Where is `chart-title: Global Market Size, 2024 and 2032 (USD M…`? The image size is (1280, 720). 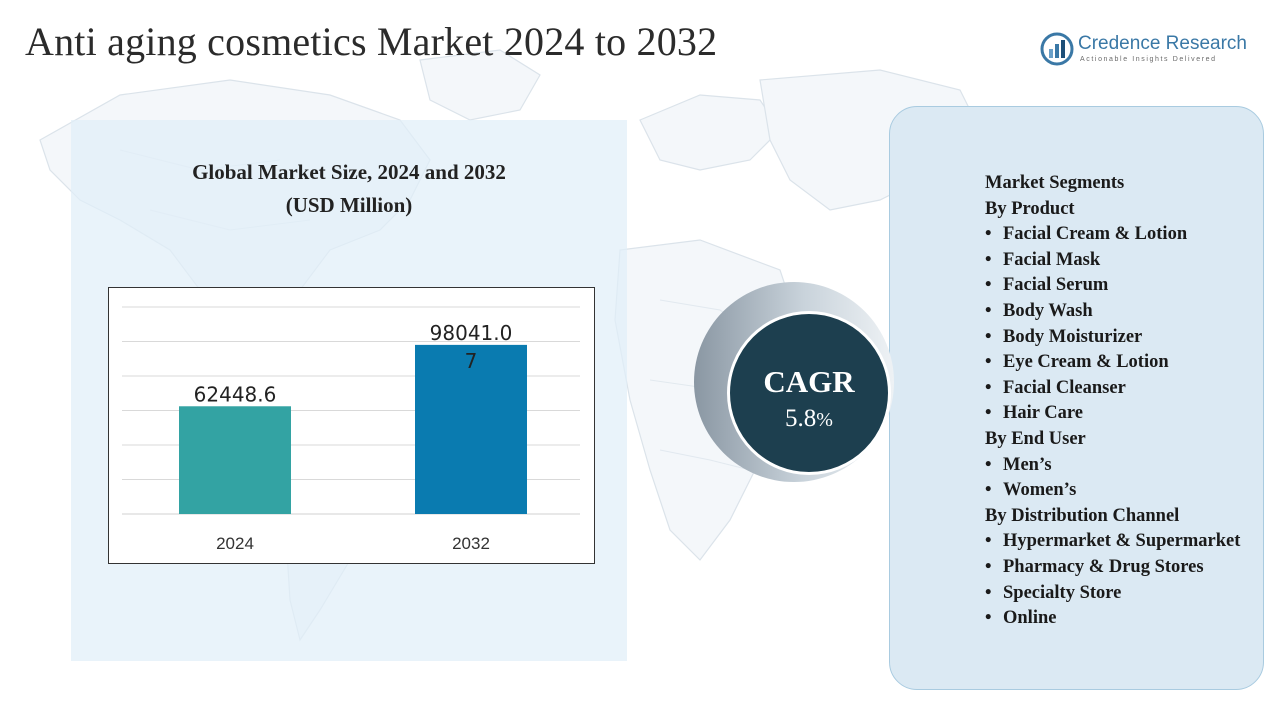 chart-title: Global Market Size, 2024 and 2032 (USD M… is located at coordinates (349, 189).